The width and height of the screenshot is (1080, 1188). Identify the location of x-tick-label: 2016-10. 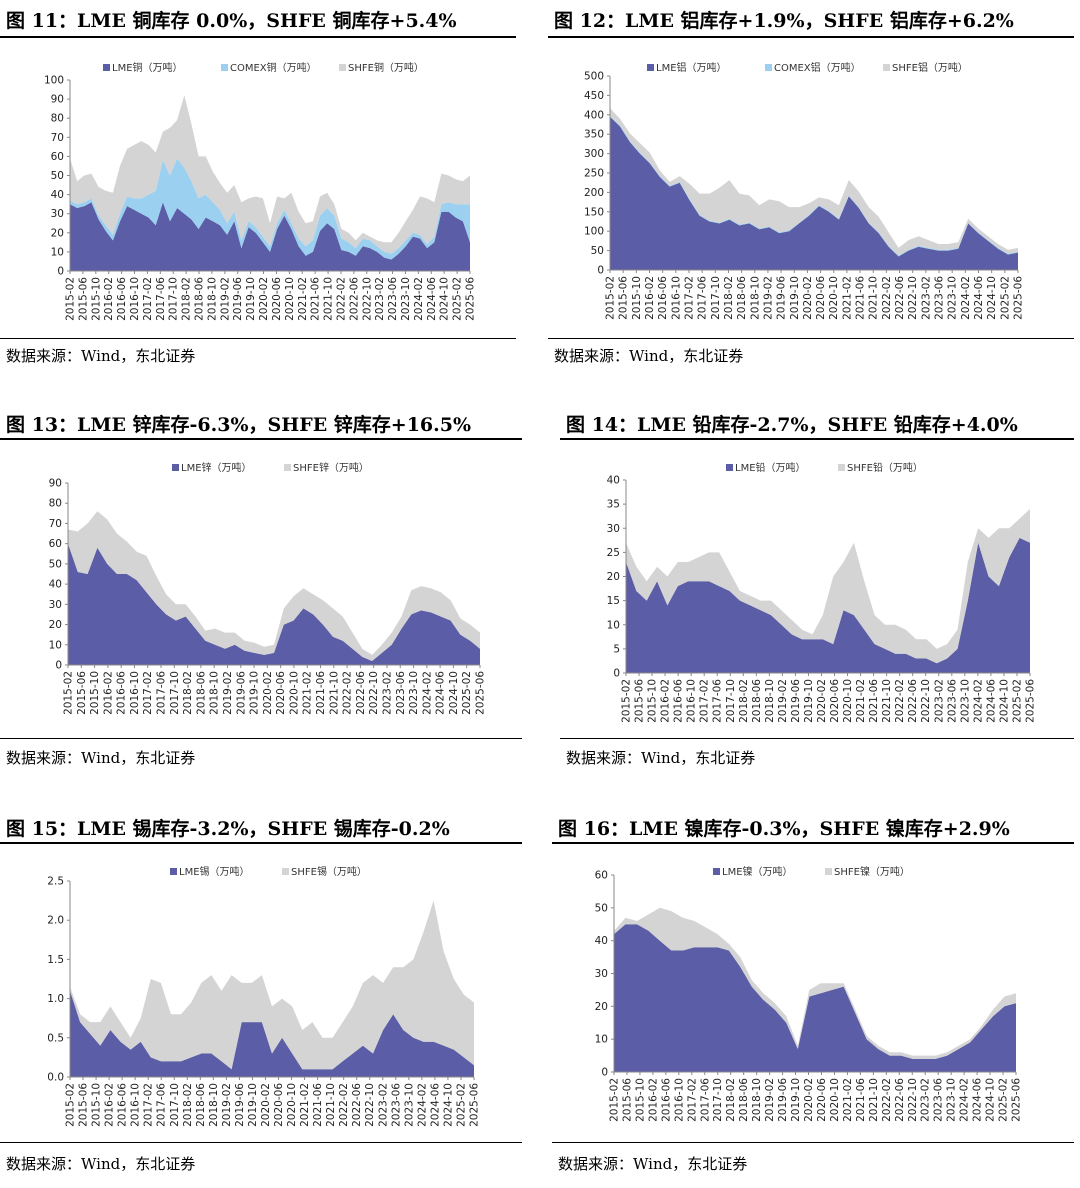
(135, 693).